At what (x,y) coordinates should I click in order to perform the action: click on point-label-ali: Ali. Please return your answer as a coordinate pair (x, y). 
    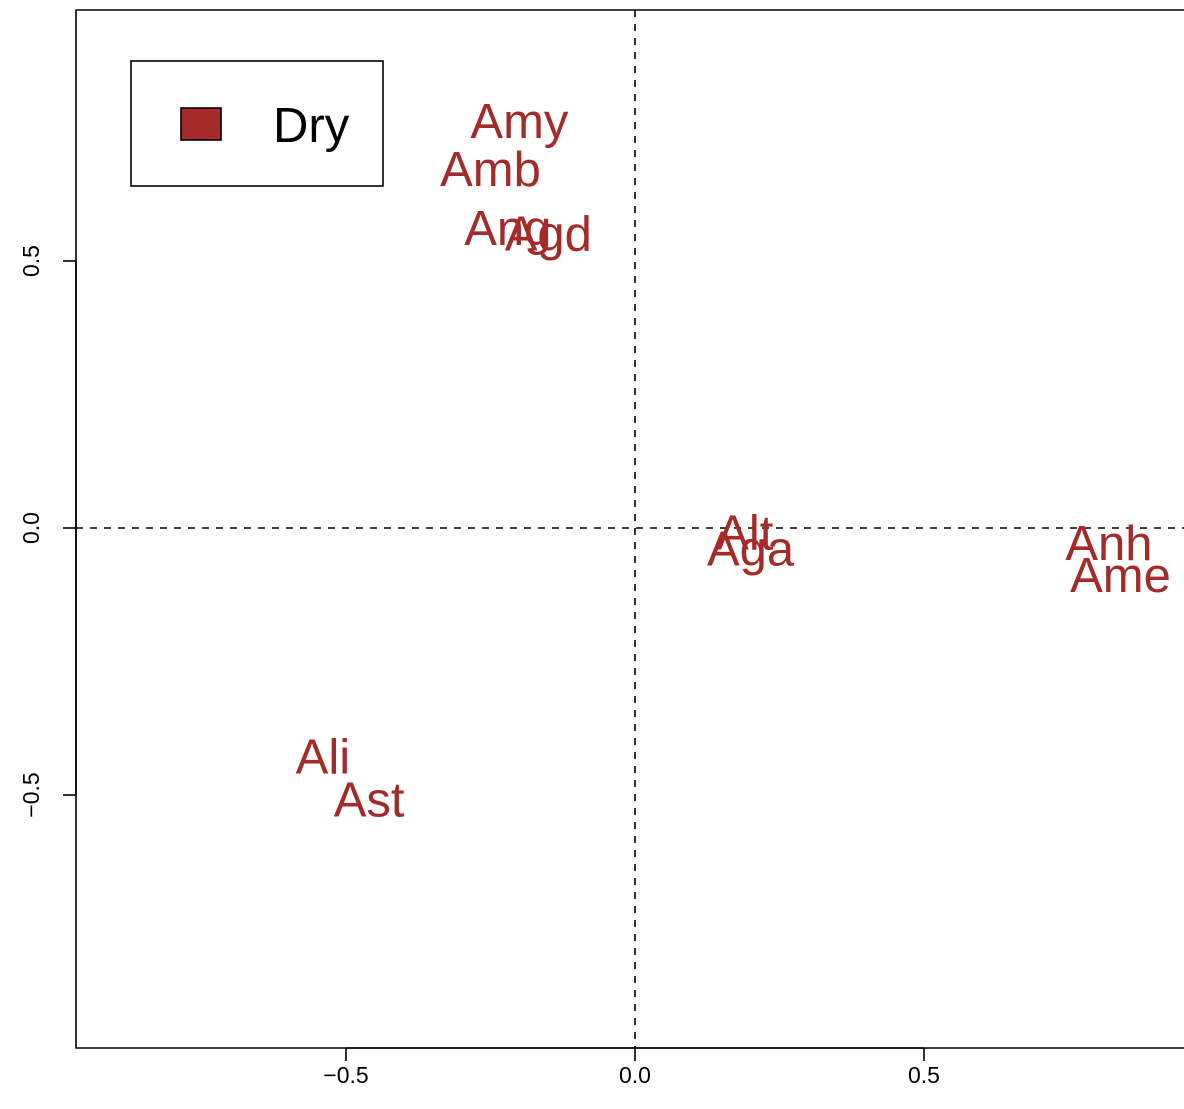
    Looking at the image, I should click on (323, 758).